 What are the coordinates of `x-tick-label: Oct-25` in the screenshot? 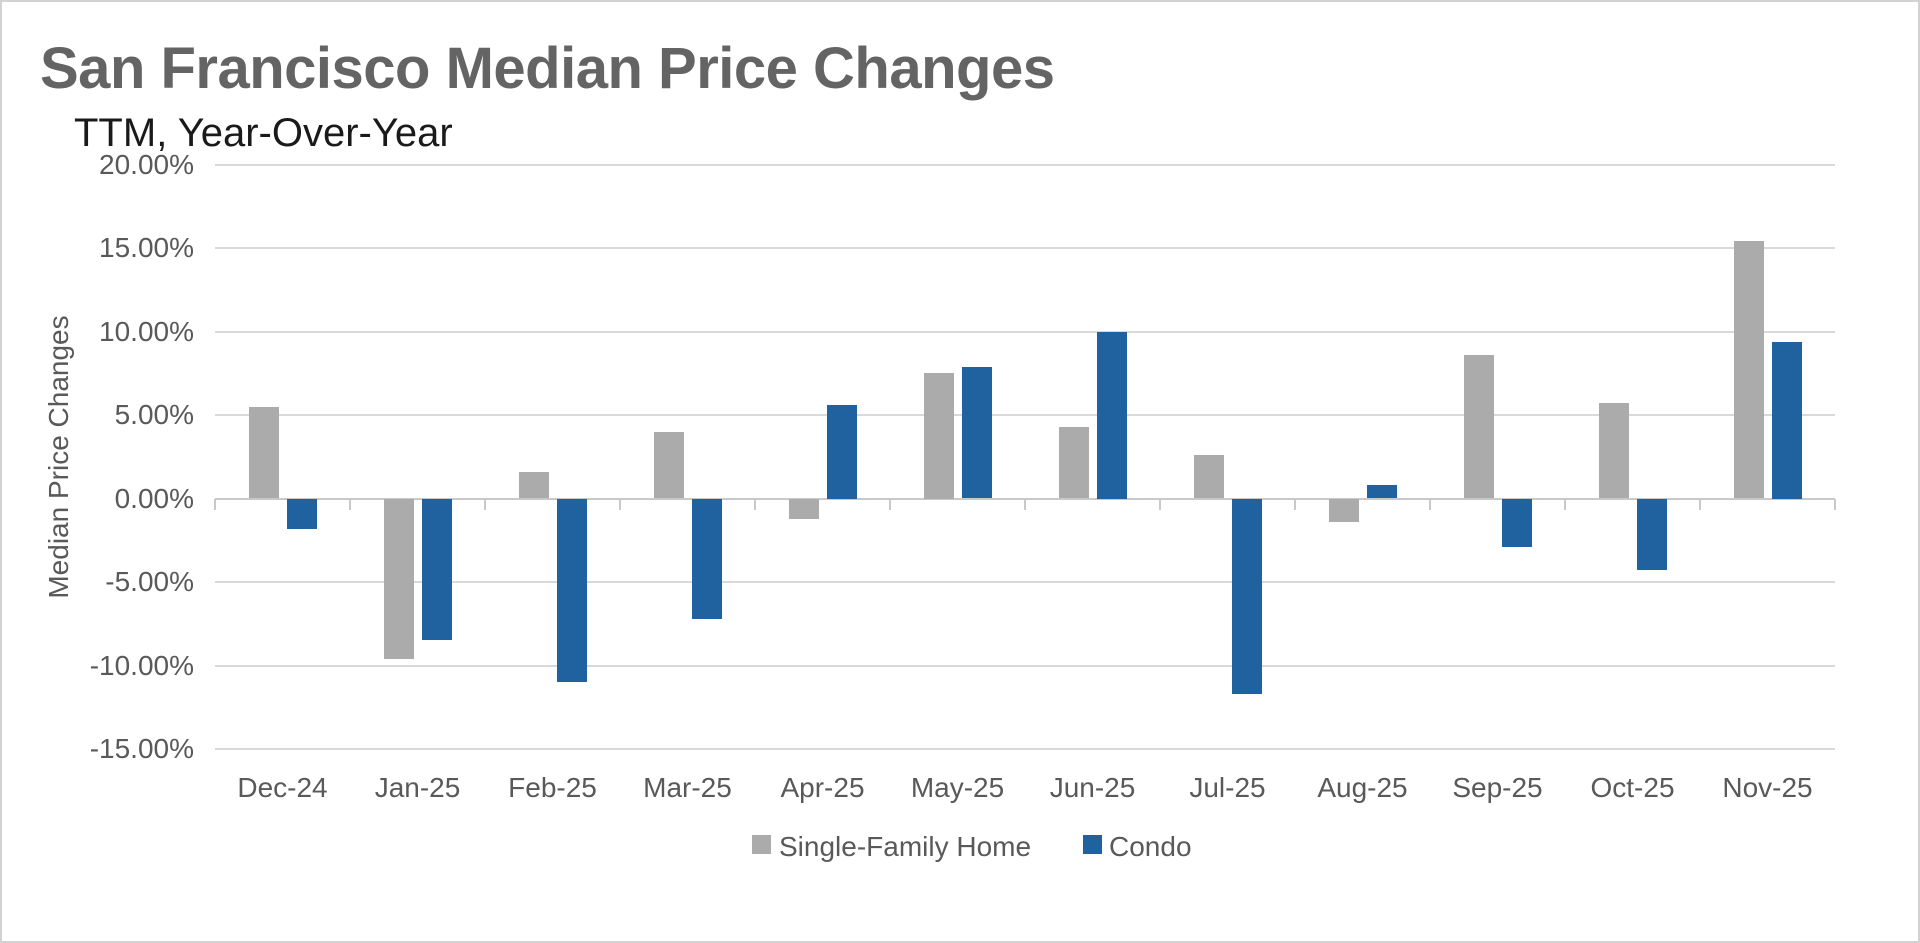 It's located at (1632, 787).